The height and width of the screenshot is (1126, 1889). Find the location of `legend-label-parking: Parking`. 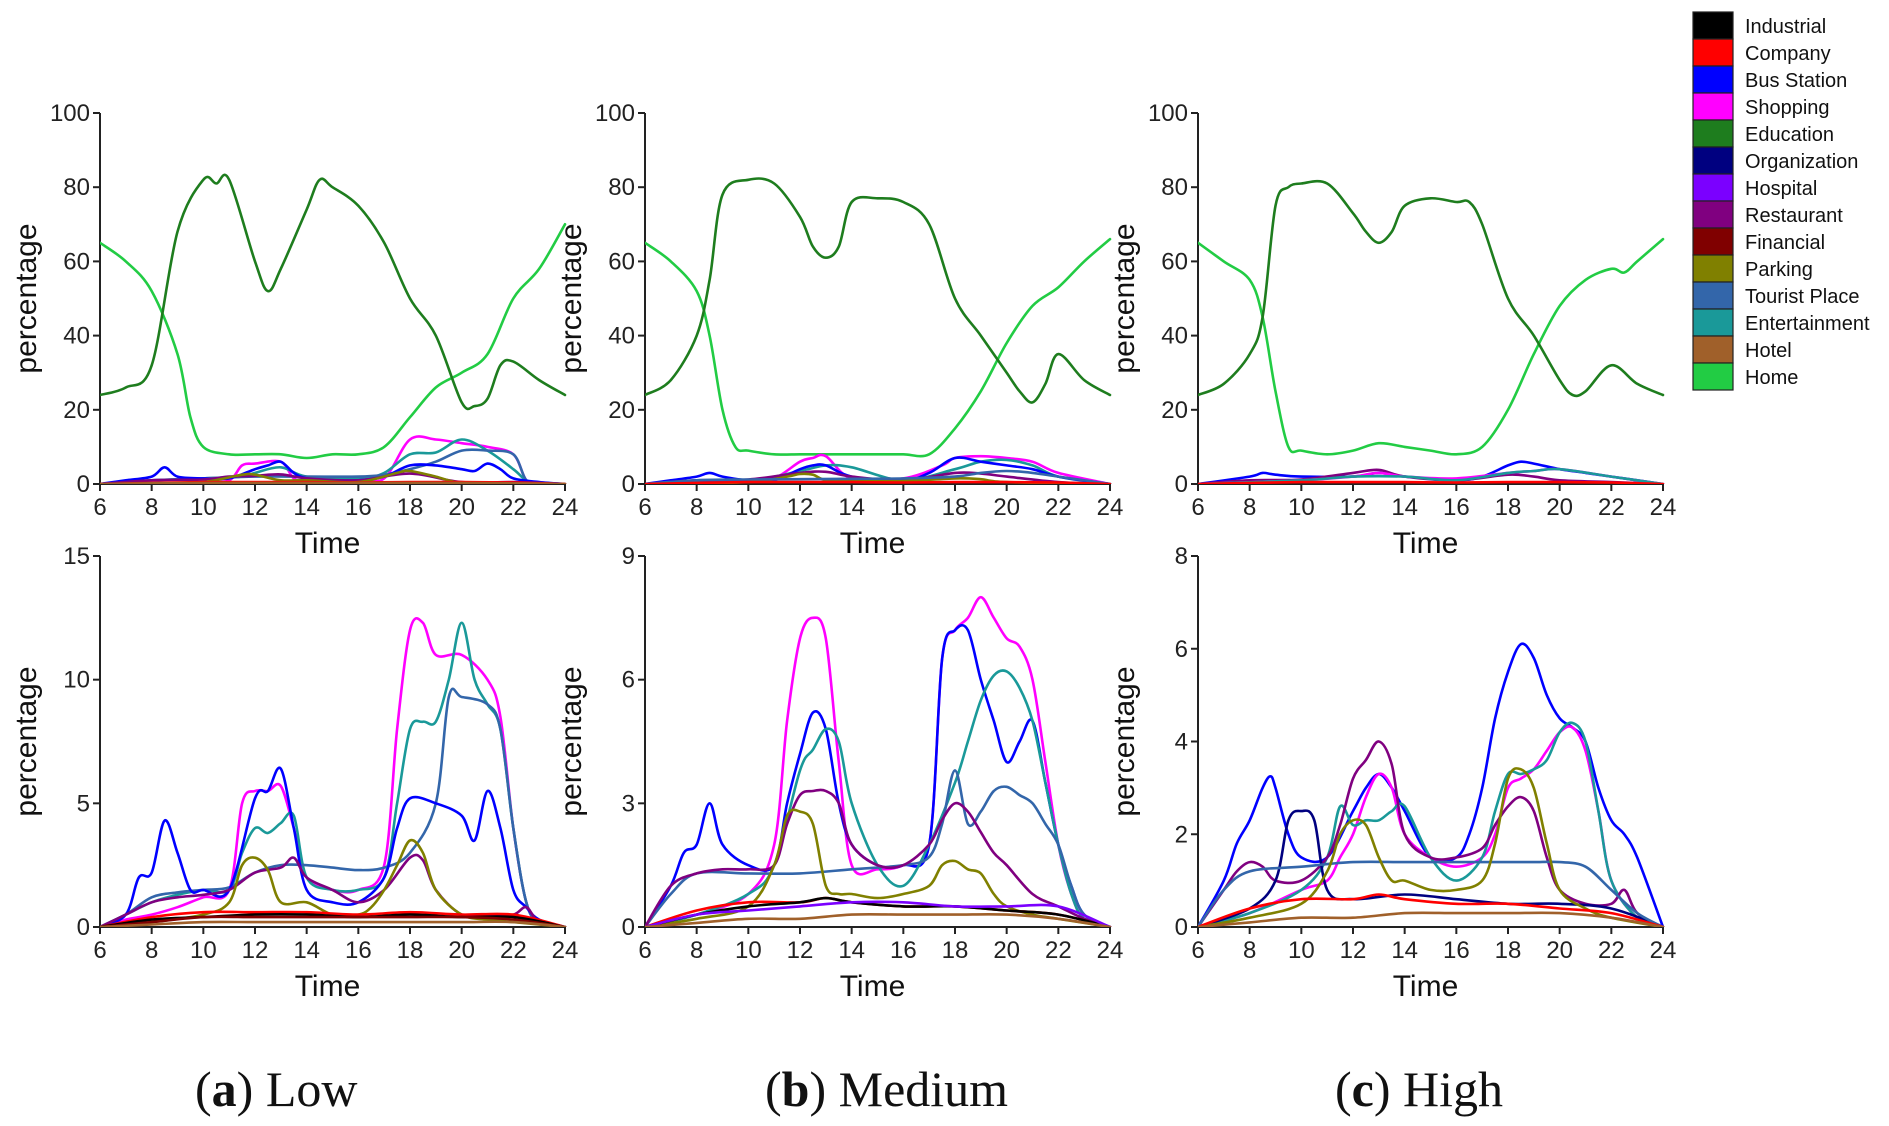

legend-label-parking: Parking is located at coordinates (1779, 270).